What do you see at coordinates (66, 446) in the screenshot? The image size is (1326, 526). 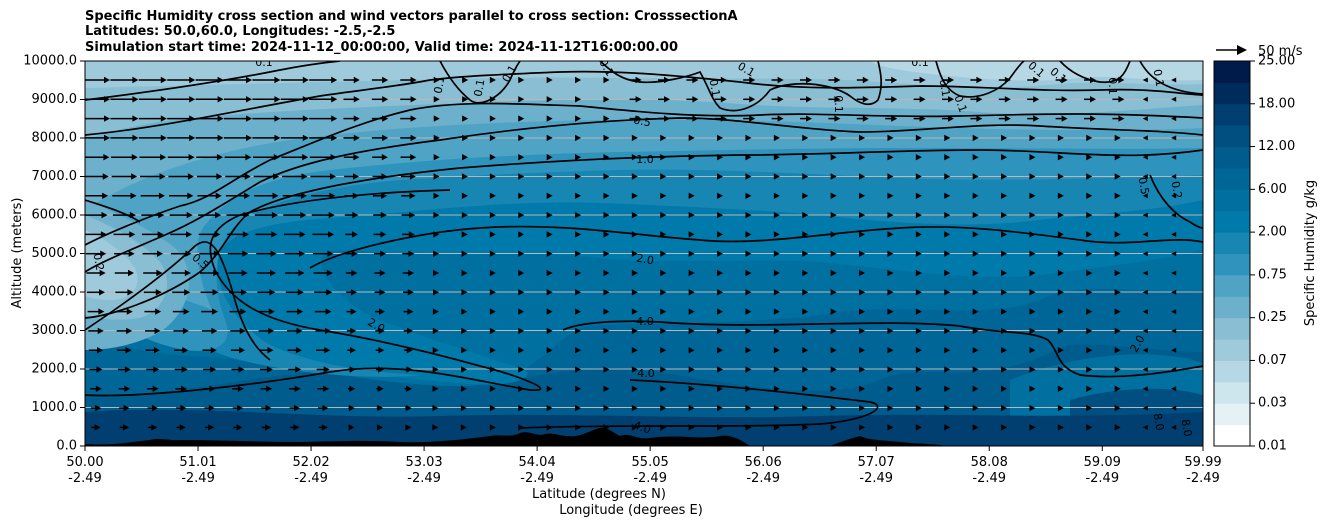 I see `y-tick-label: 0.0` at bounding box center [66, 446].